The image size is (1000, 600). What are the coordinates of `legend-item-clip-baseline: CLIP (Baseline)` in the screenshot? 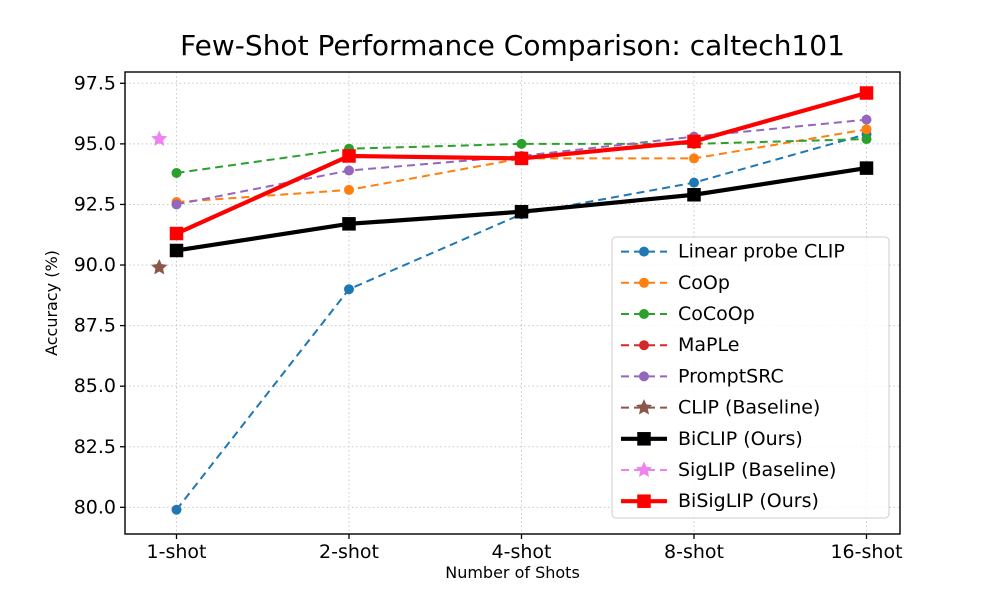 It's located at (720, 408).